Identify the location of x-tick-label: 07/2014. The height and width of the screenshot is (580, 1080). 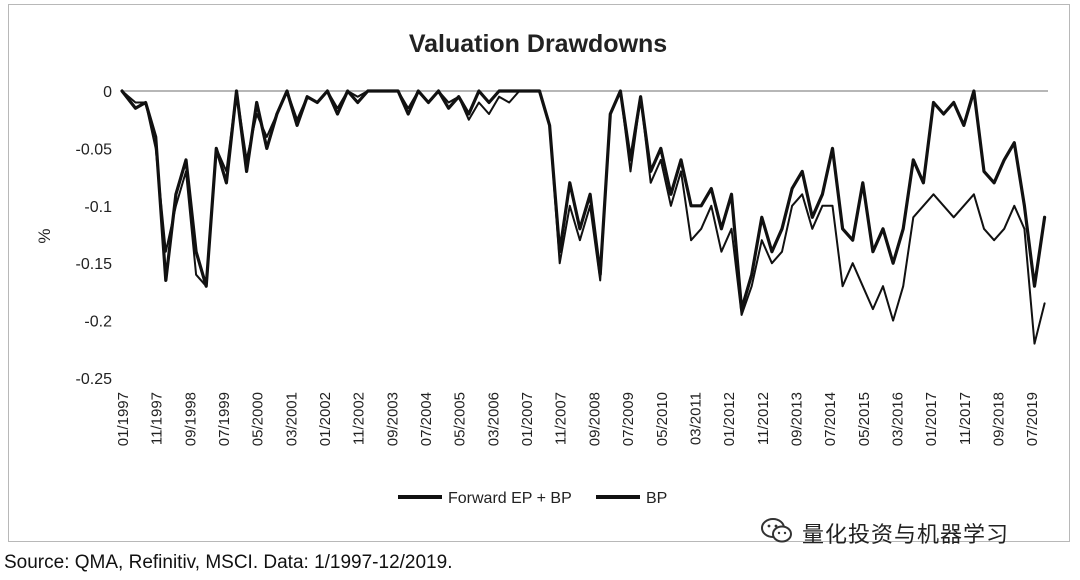
(830, 419).